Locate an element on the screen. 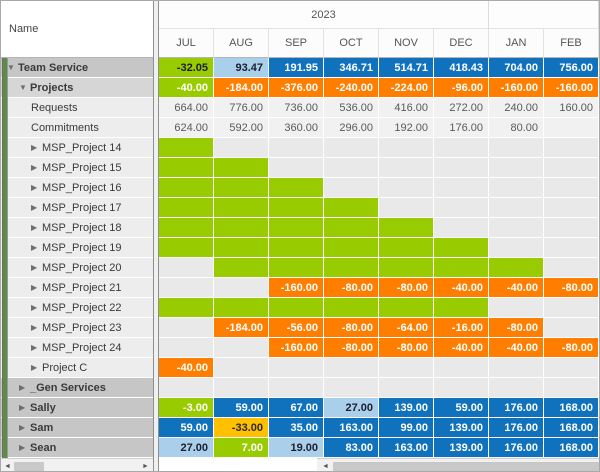 The image size is (600, 472). grid-cell: 93.47 is located at coordinates (241, 68).